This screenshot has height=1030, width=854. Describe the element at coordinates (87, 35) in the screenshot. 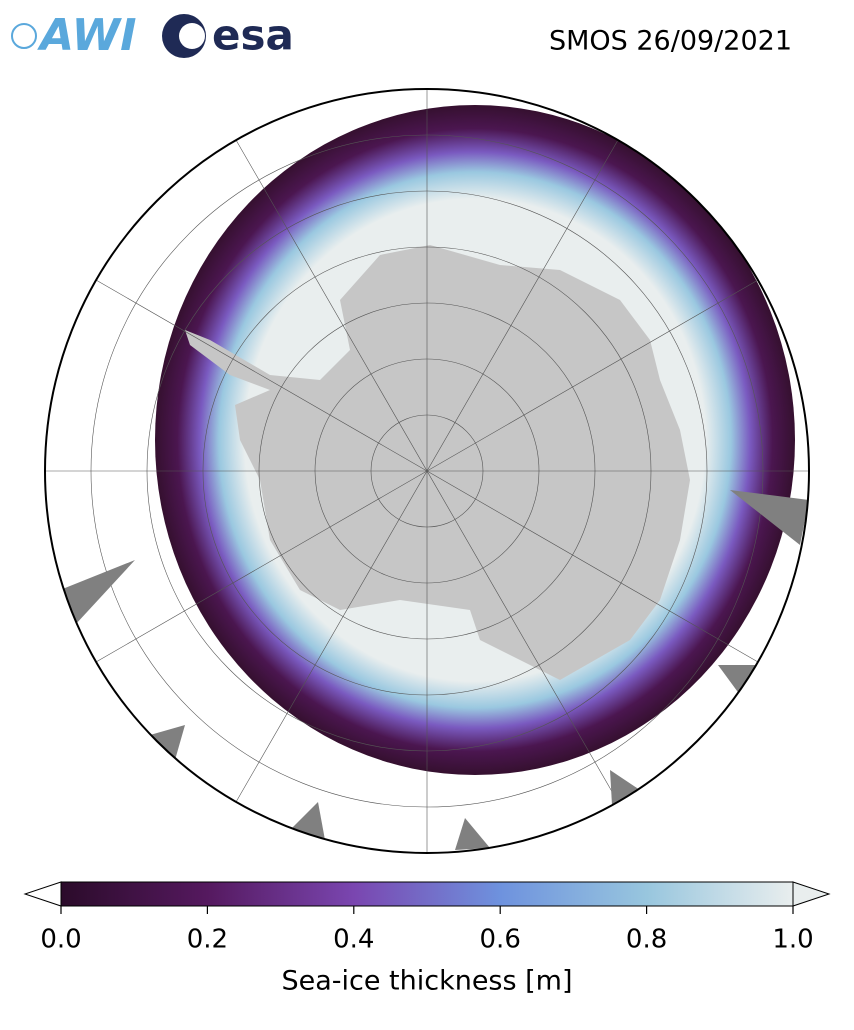

I see `awi-text: AWI` at that location.